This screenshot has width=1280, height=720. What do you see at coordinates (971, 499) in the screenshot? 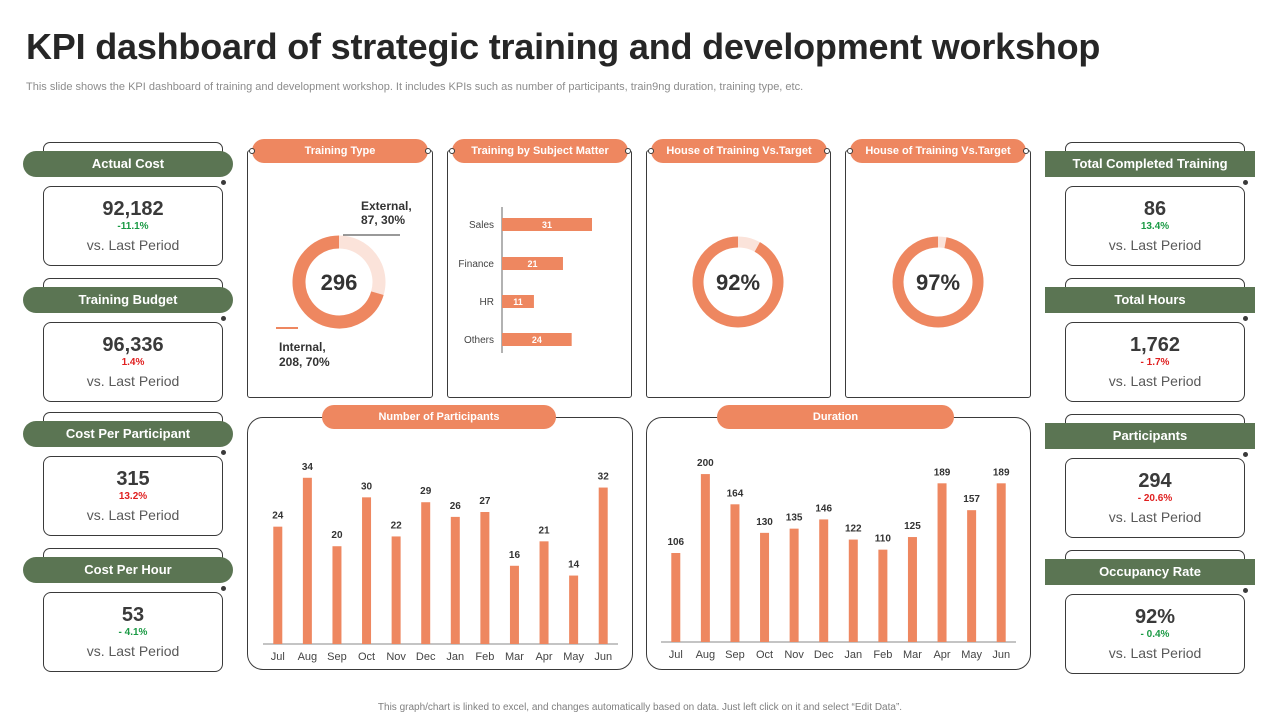
I see `bar-value-label: 157` at bounding box center [971, 499].